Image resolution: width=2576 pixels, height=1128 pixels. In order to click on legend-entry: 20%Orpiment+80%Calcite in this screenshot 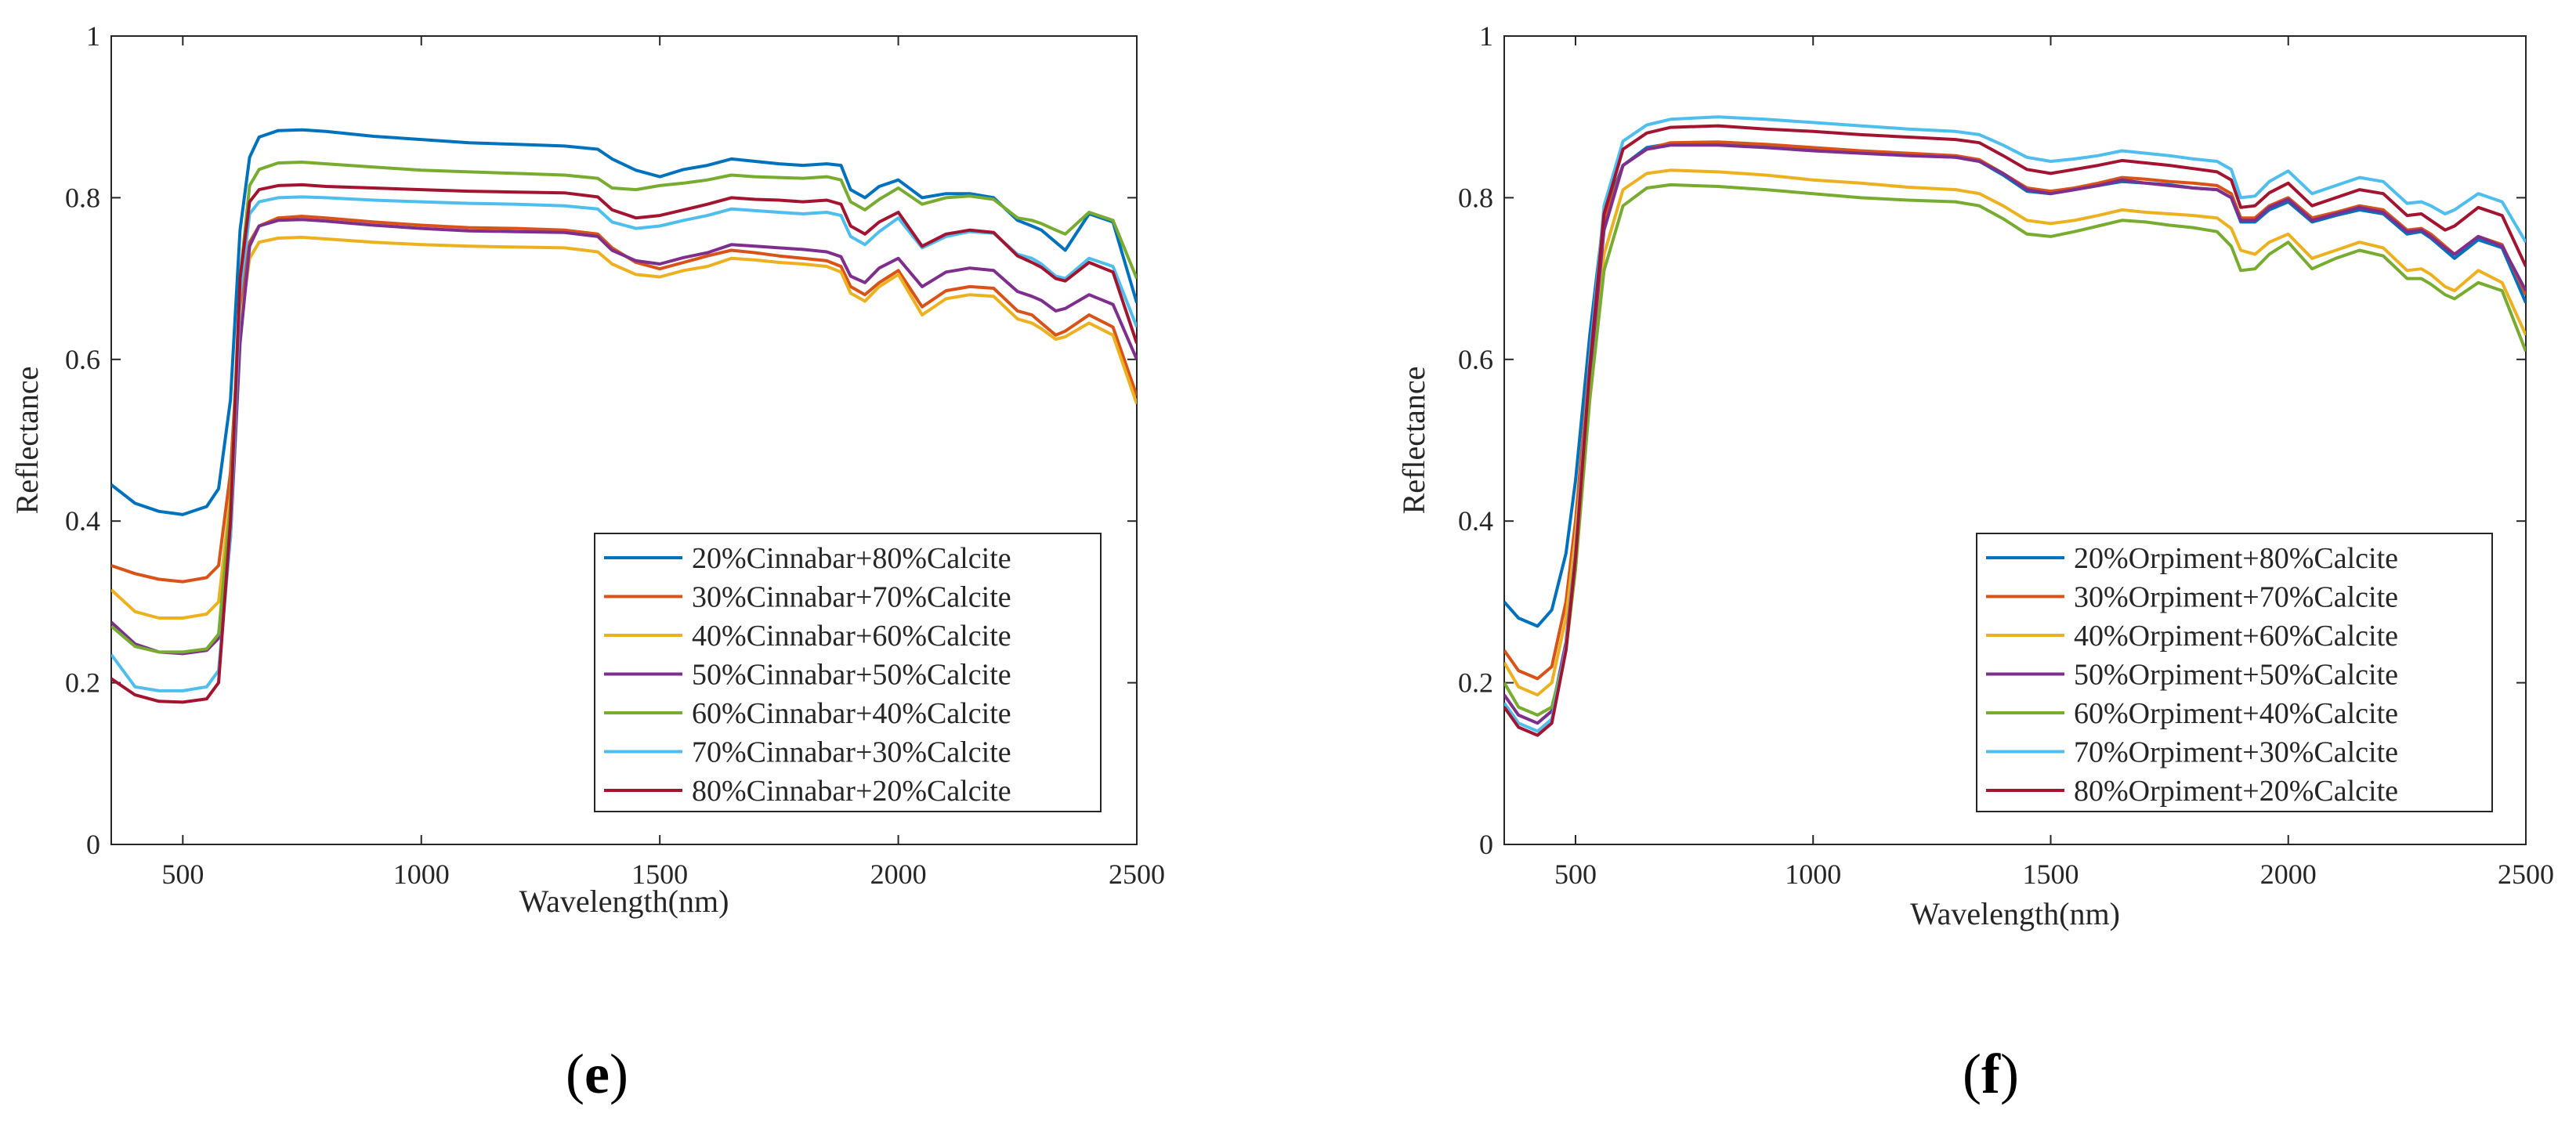, I will do `click(2236, 558)`.